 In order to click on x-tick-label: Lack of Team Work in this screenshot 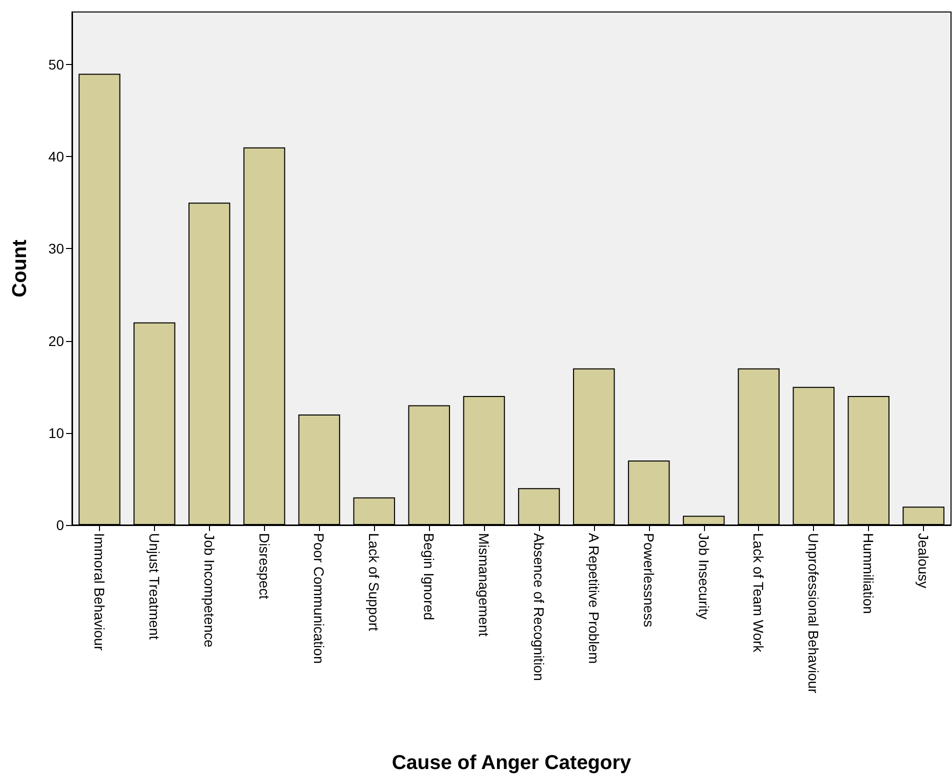, I will do `click(758, 593)`.